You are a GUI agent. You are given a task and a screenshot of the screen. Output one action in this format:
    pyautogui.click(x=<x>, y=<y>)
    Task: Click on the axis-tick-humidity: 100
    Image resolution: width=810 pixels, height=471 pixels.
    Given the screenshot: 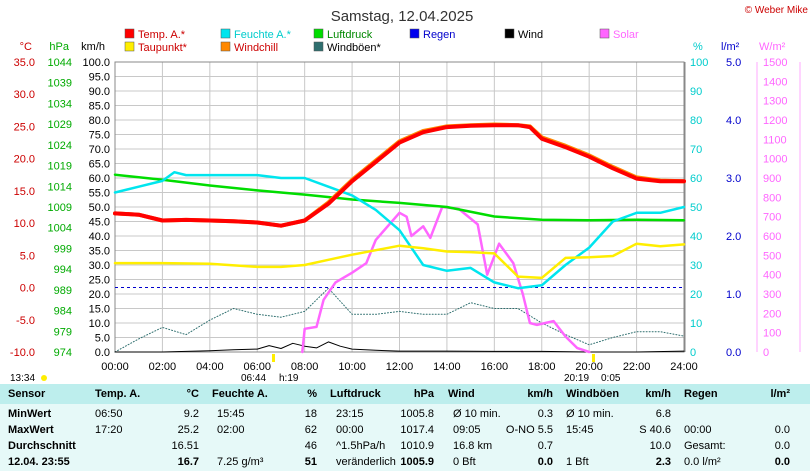 What is the action you would take?
    pyautogui.click(x=699, y=63)
    